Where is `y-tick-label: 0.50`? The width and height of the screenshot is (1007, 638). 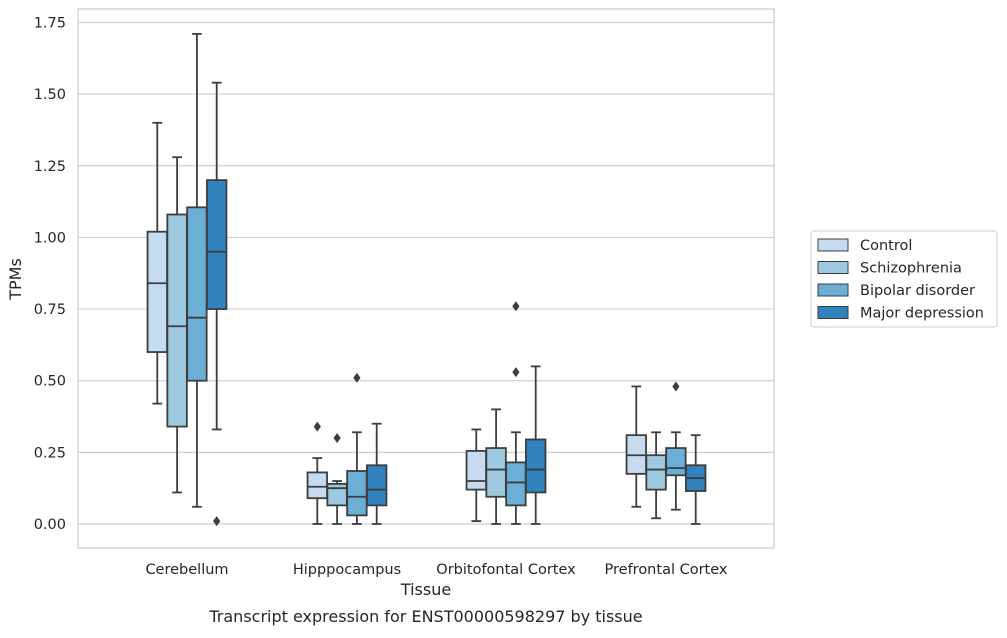 y-tick-label: 0.50 is located at coordinates (50, 382).